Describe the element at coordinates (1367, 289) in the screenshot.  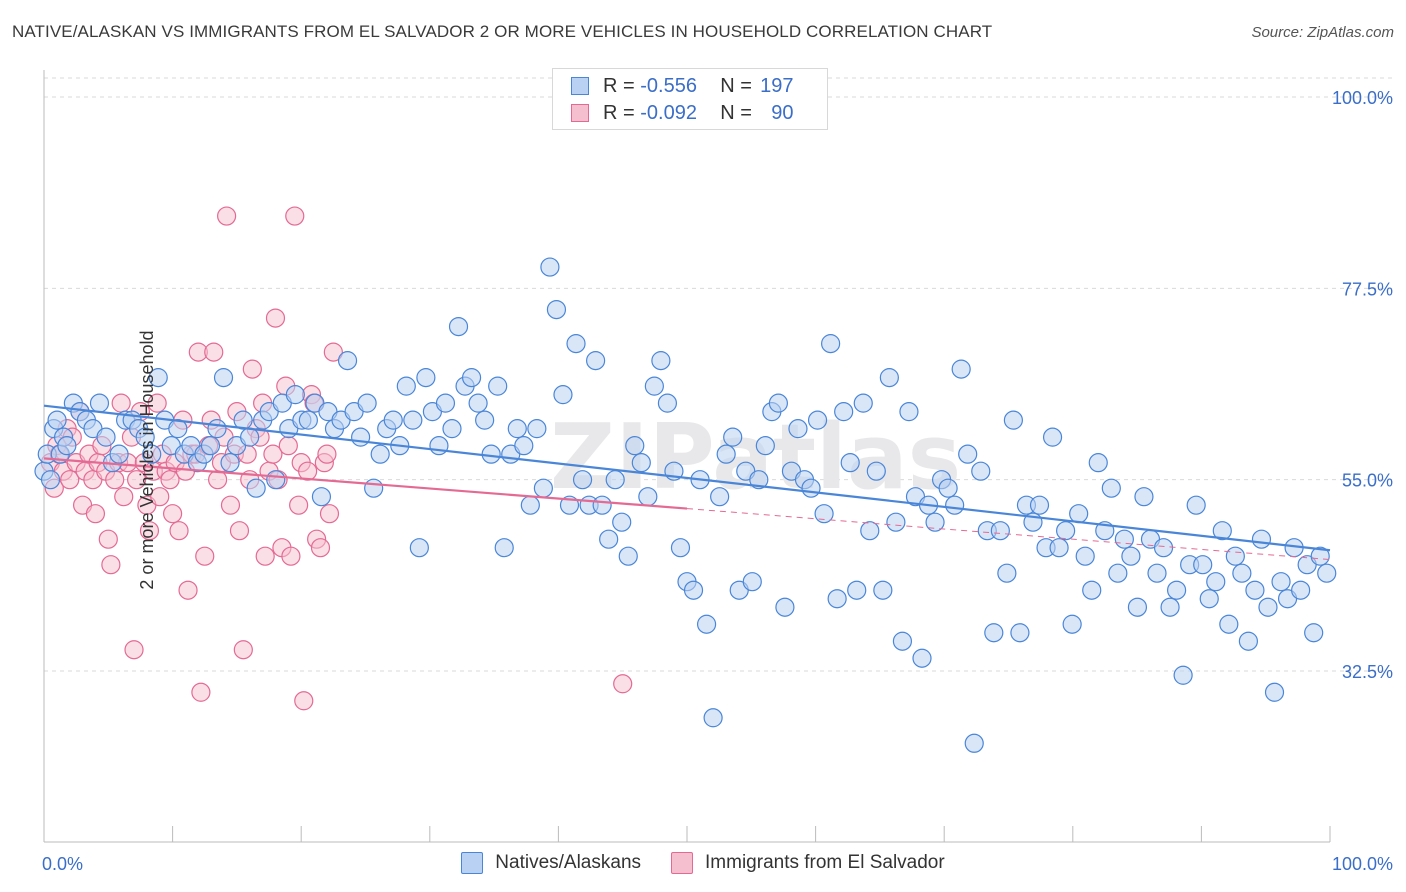
I see `y-tick-label: 77.5%` at that location.